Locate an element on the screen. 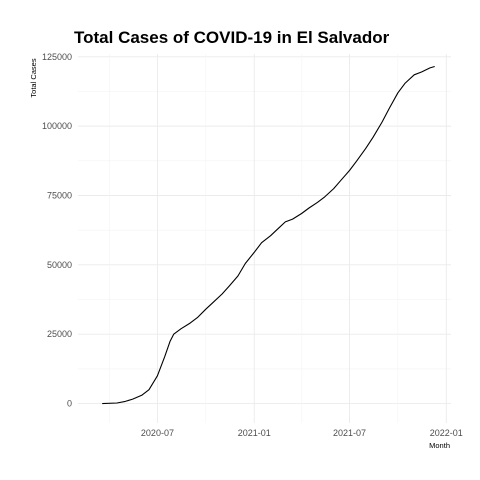 Image resolution: width=480 pixels, height=480 pixels. y-tick-label: 125000 is located at coordinates (57, 57).